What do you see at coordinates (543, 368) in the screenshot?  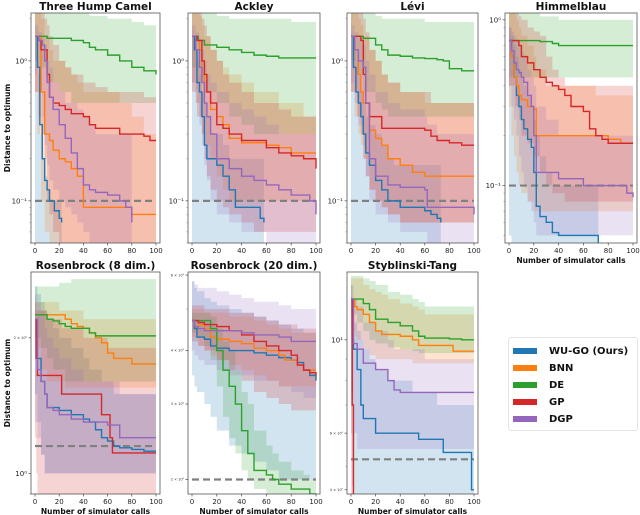 I see `legend-item-bnn: BNN` at bounding box center [543, 368].